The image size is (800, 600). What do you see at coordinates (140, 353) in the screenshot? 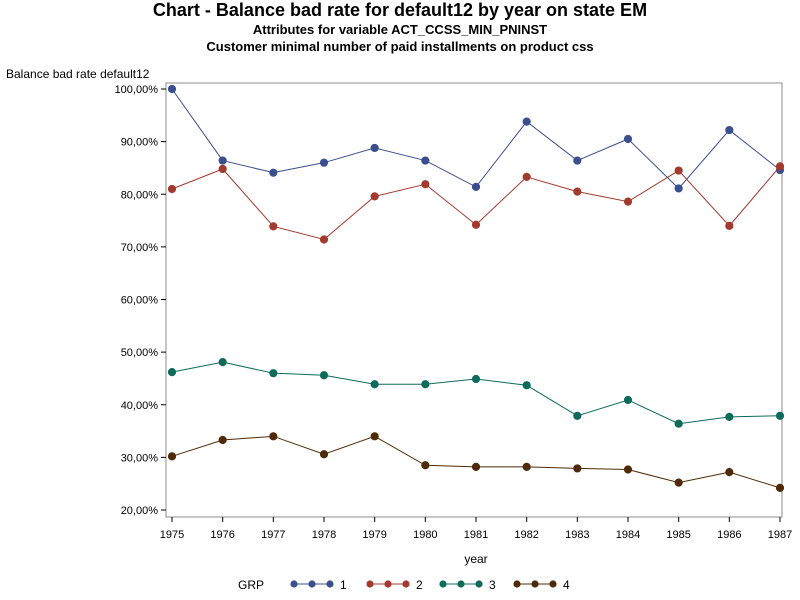
I see `y-tick-label: 50,00%` at bounding box center [140, 353].